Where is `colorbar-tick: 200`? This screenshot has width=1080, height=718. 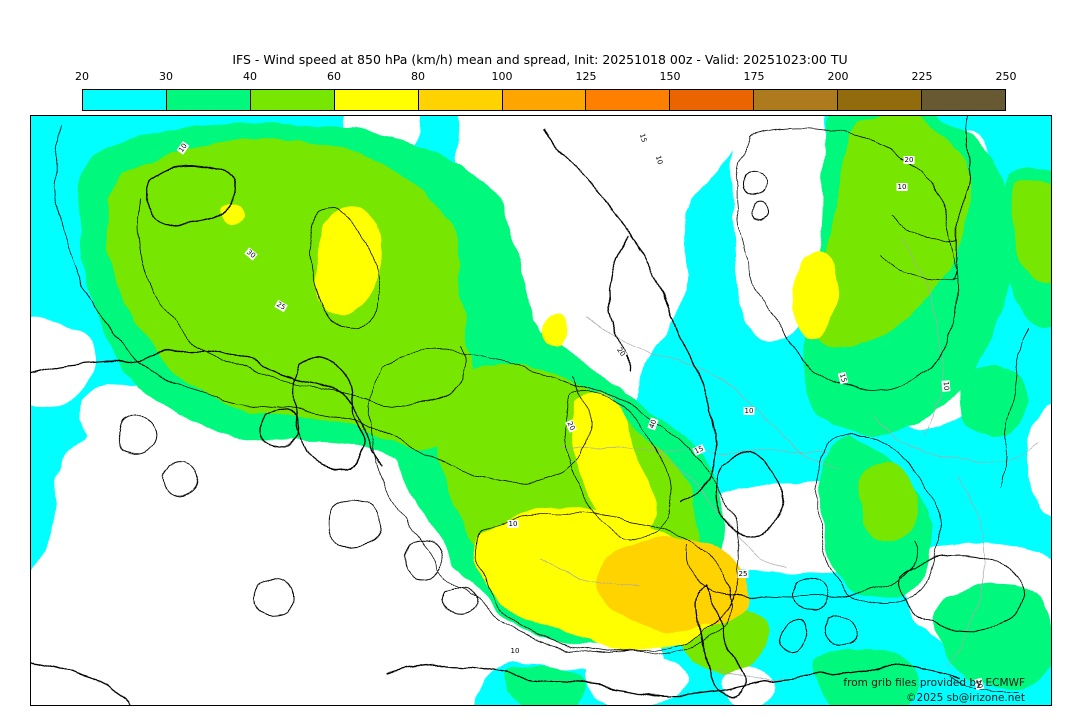 colorbar-tick: 200 is located at coordinates (838, 76).